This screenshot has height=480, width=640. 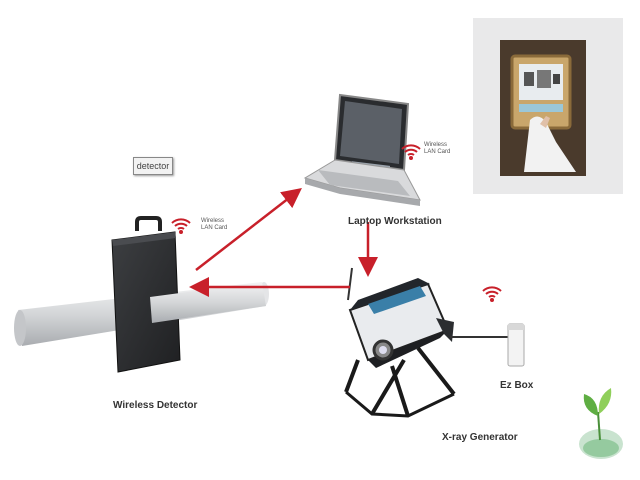 What do you see at coordinates (248, 229) in the screenshot?
I see `arrow-detector-to-laptop` at bounding box center [248, 229].